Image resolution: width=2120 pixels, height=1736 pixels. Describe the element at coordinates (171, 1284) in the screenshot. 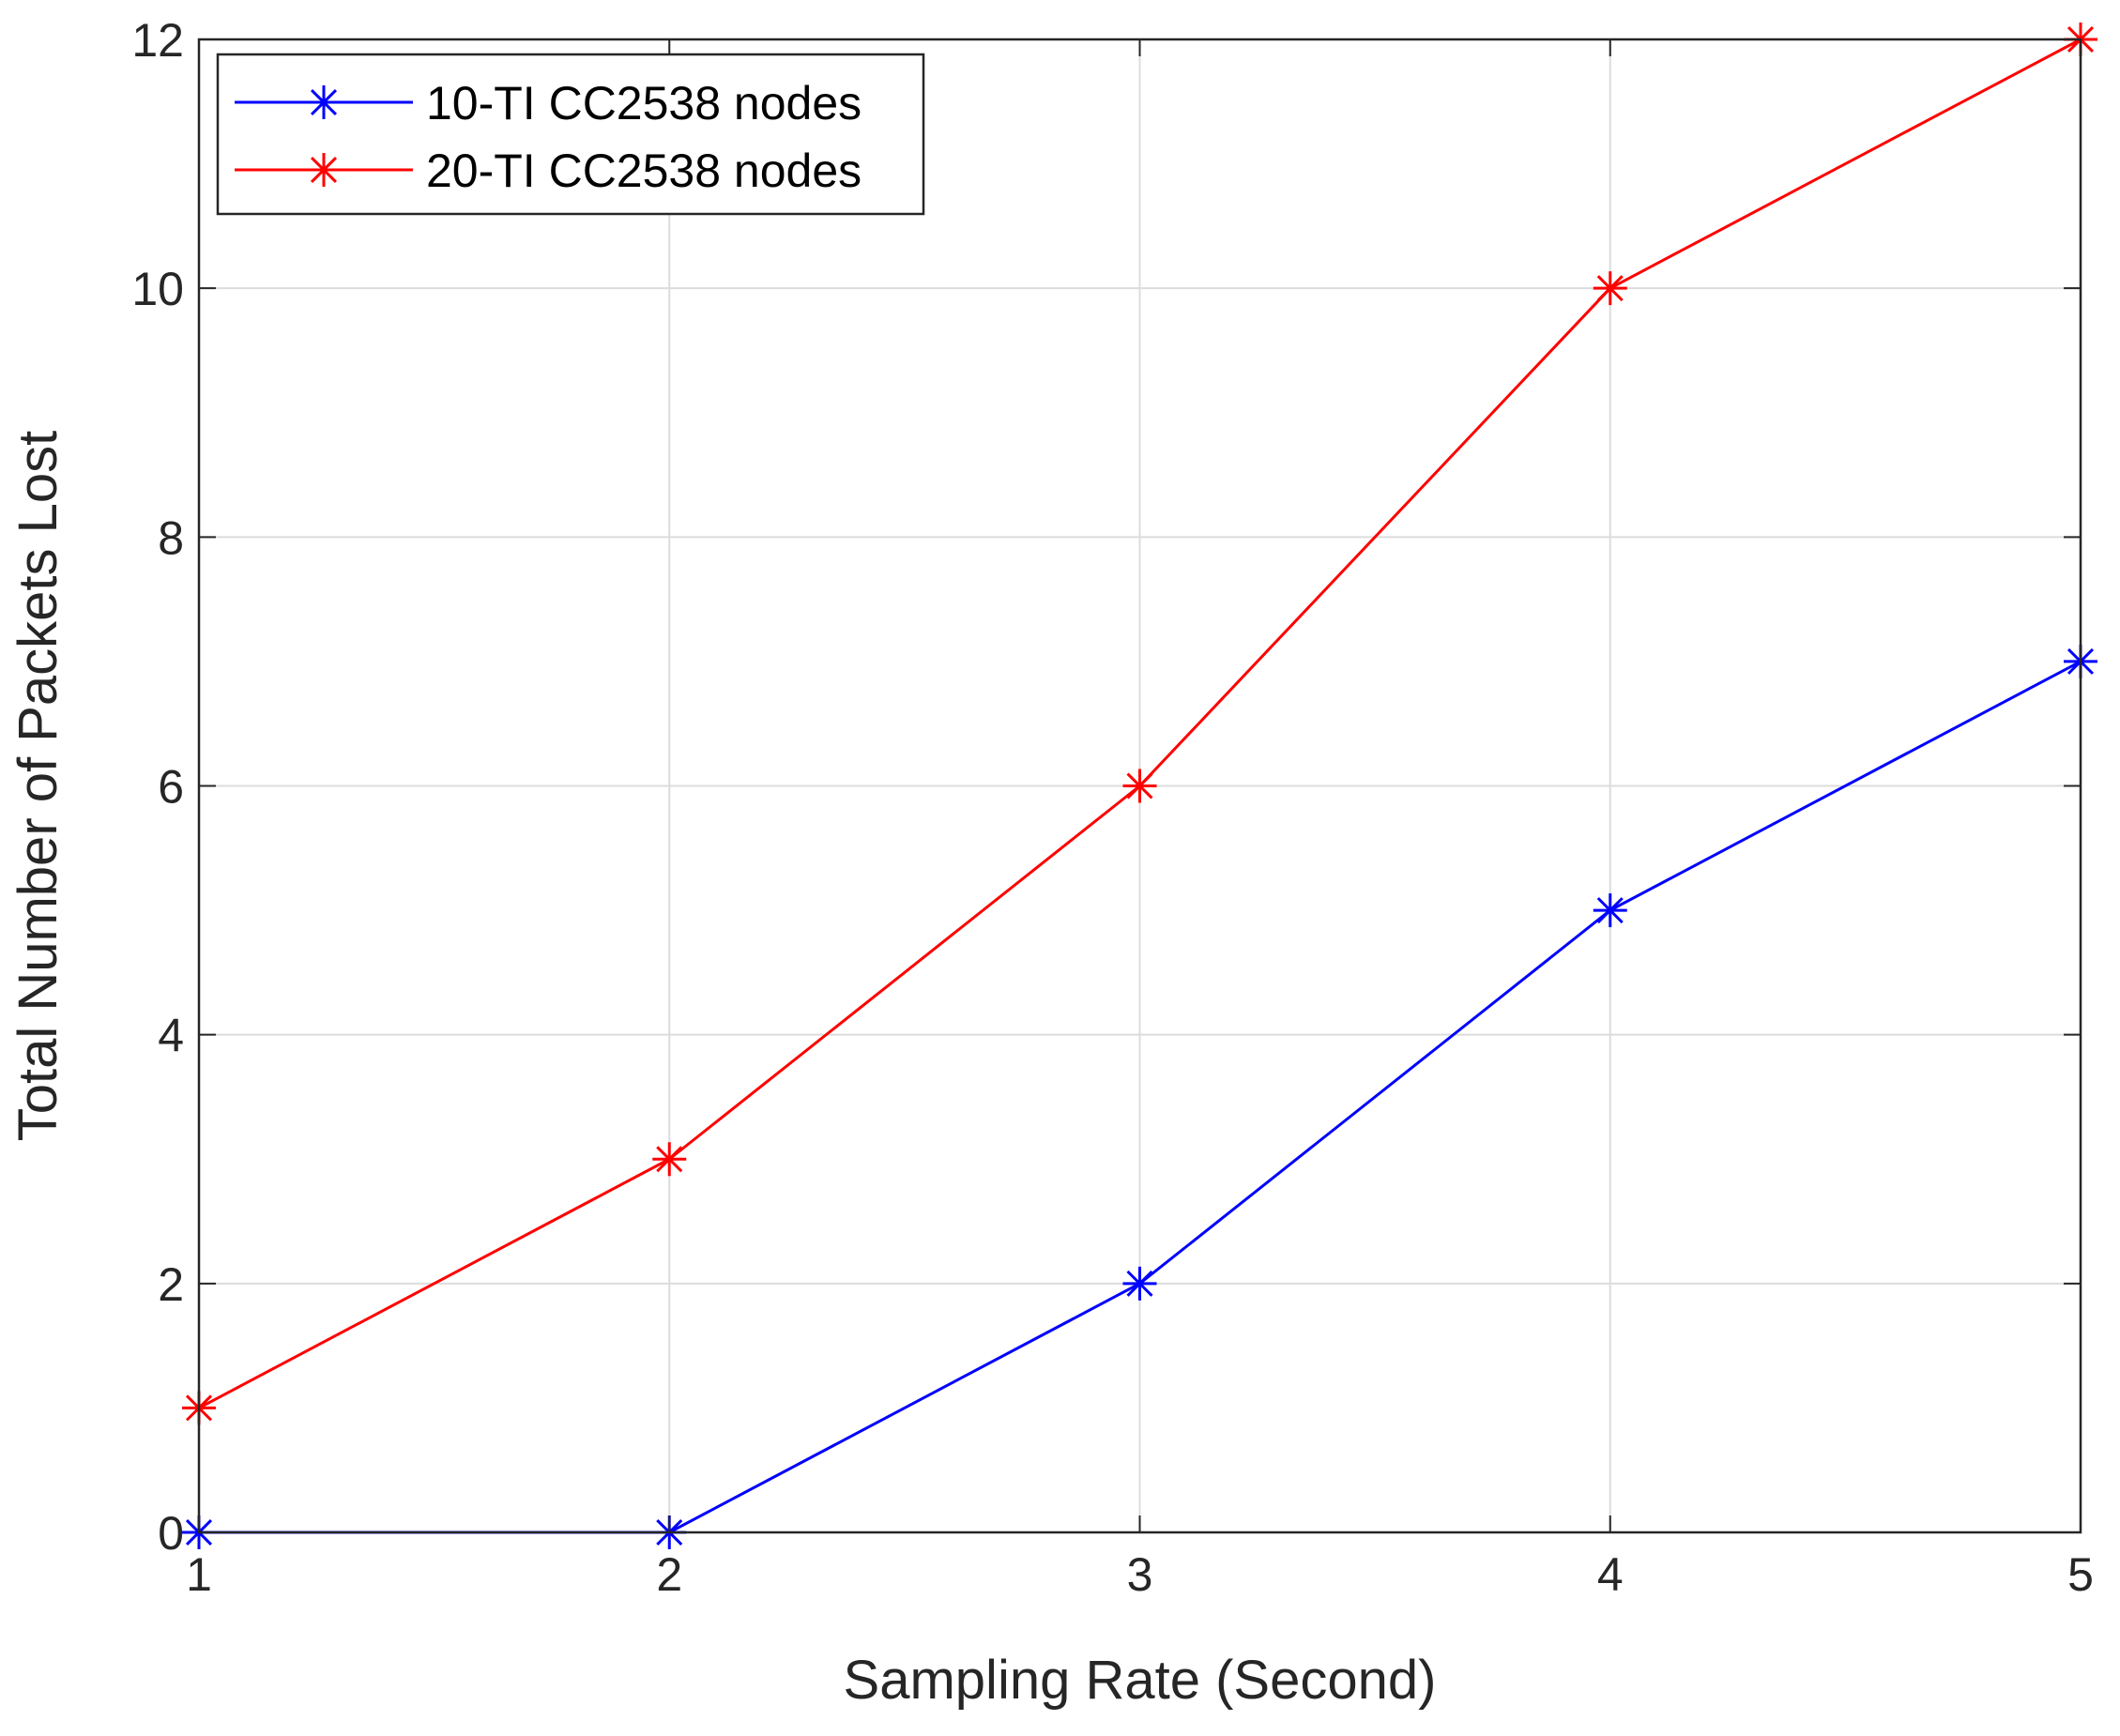

I see `y-tick-label: 2` at that location.